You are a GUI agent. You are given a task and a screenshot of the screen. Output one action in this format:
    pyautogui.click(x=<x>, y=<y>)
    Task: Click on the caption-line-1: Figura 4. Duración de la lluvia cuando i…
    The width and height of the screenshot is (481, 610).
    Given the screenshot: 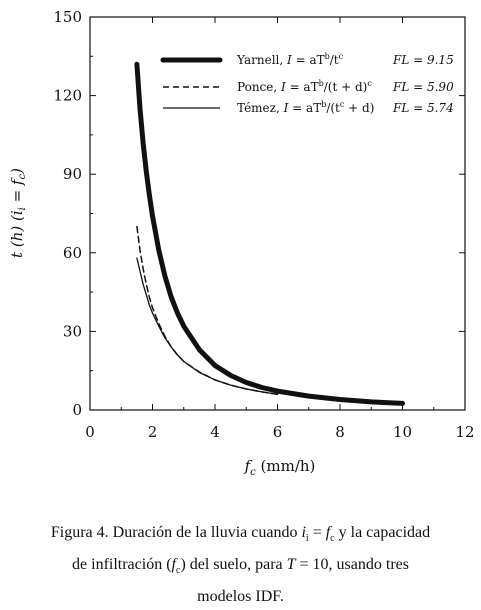 What is the action you would take?
    pyautogui.click(x=240, y=534)
    